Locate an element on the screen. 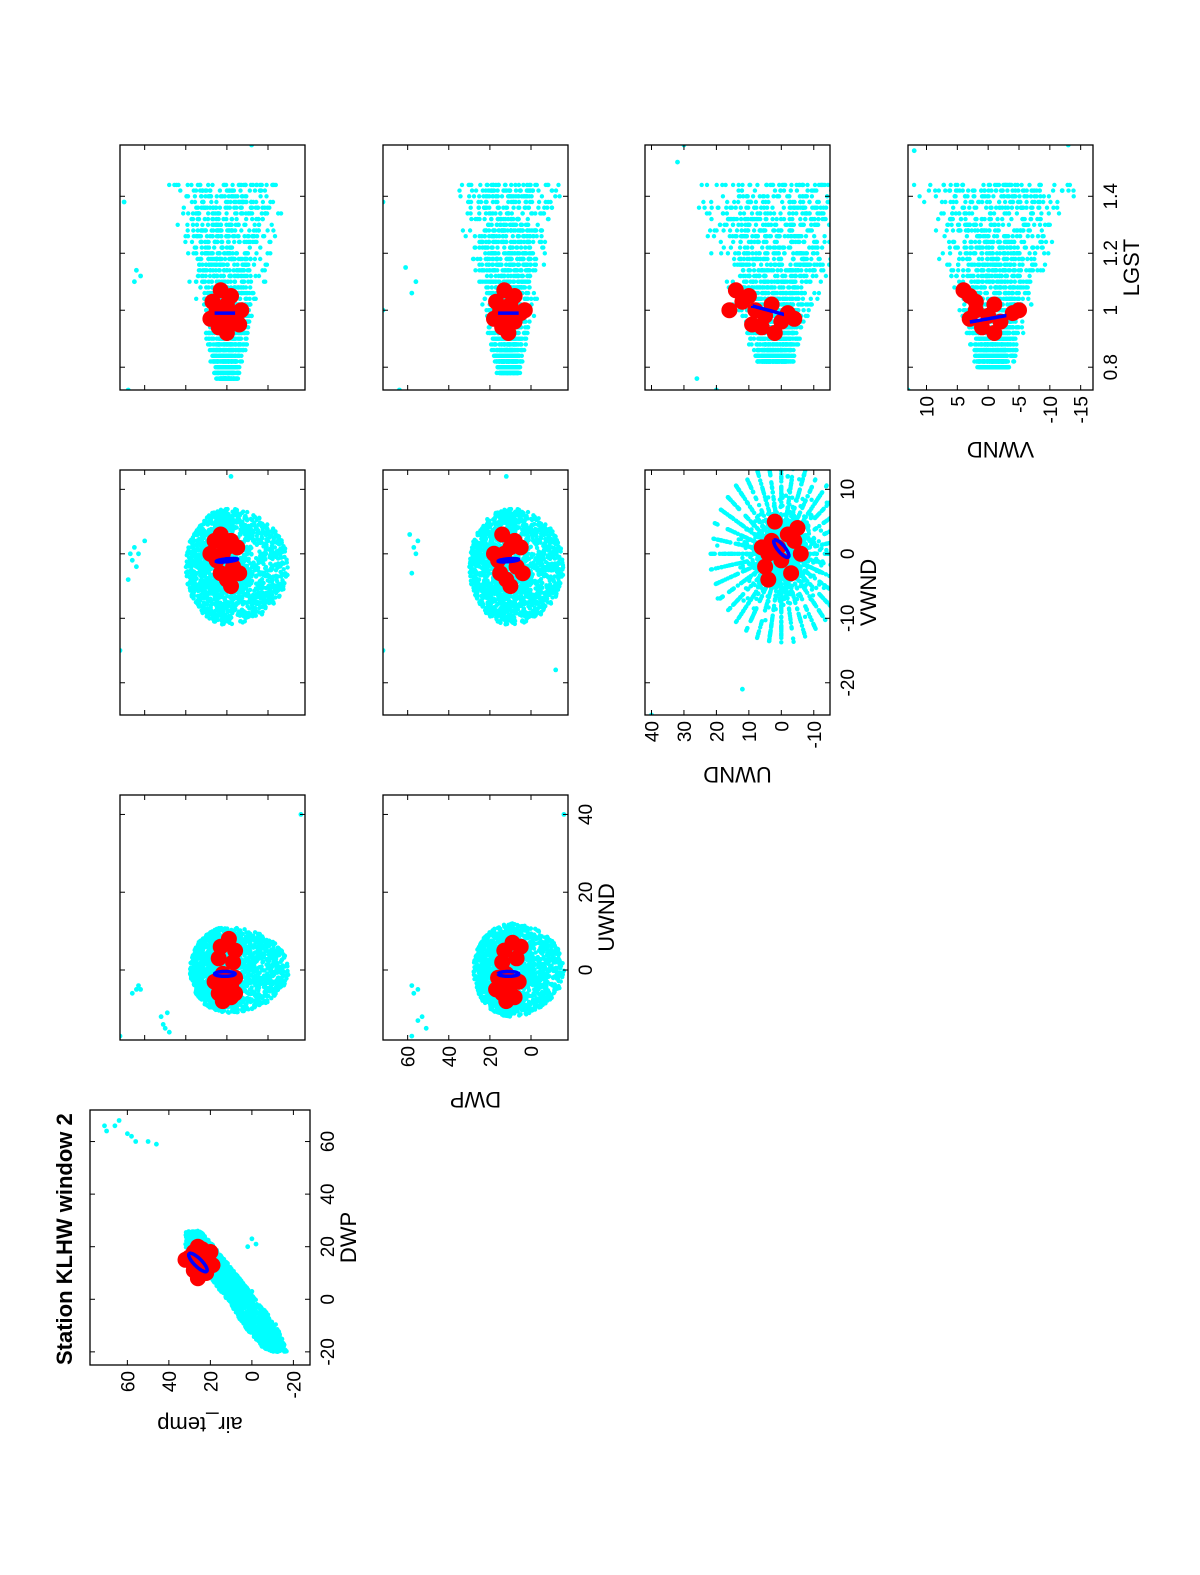 The width and height of the screenshot is (1200, 1575). cluster-point is located at coordinates (239, 573).